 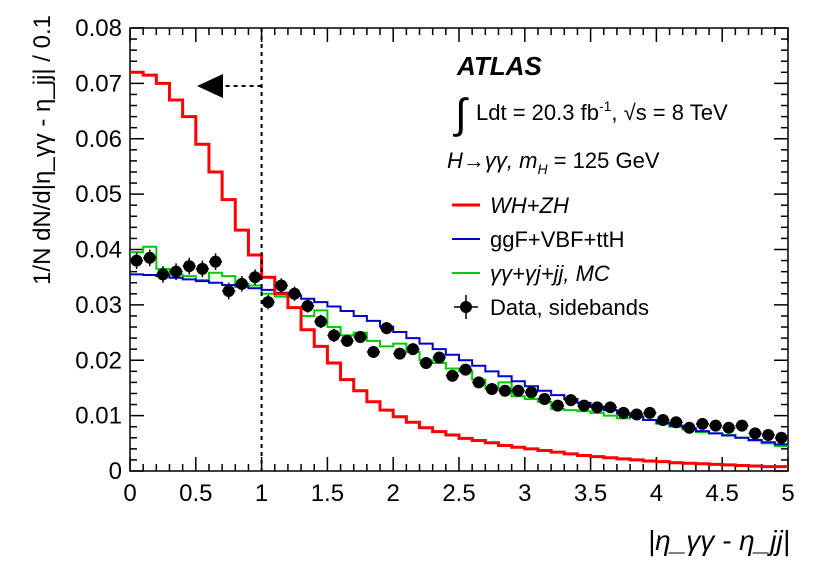 What do you see at coordinates (537, 112) in the screenshot?
I see `lumi-value: Ldt = 20.3 fb` at bounding box center [537, 112].